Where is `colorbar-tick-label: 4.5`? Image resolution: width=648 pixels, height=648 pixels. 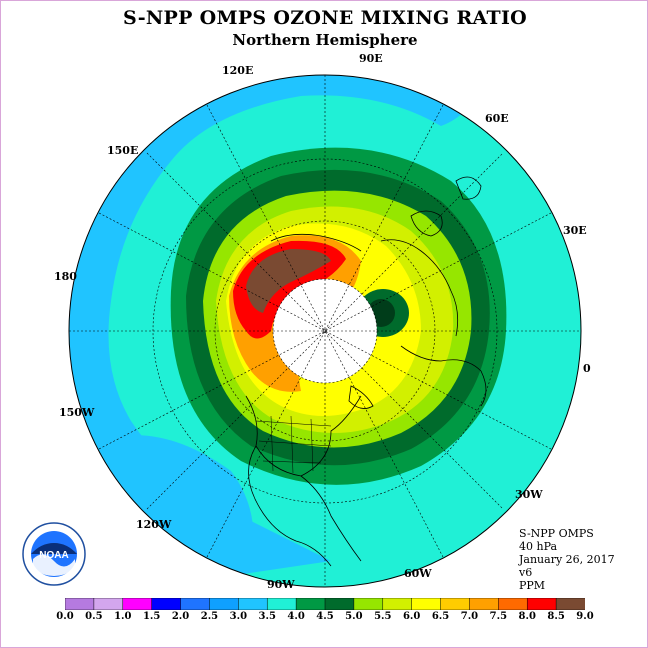
colorbar-tick-label: 4.5 is located at coordinates (325, 616).